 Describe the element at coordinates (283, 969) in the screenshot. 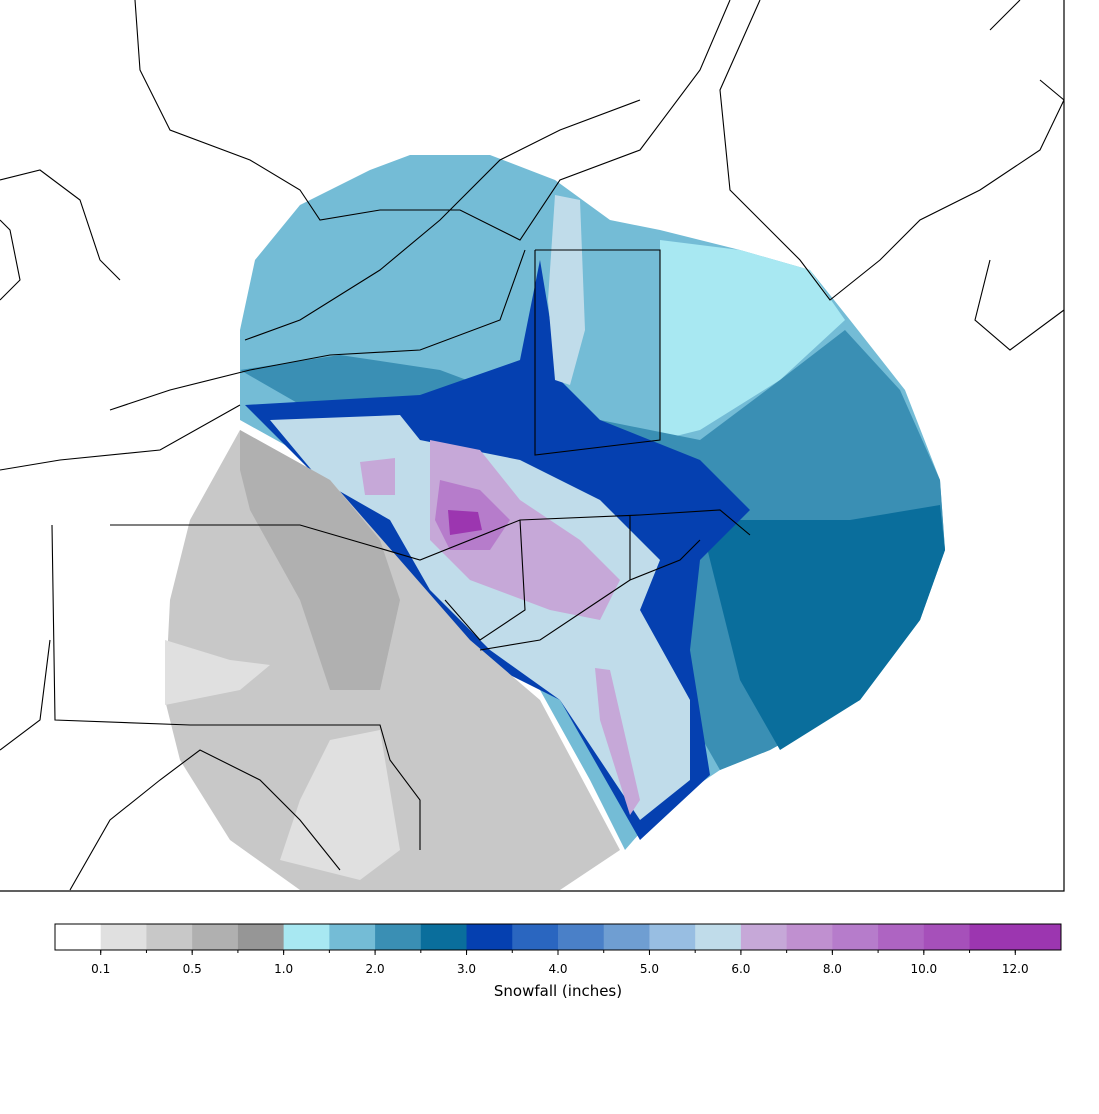

I see `colorbar-tick-label: 1.0` at that location.